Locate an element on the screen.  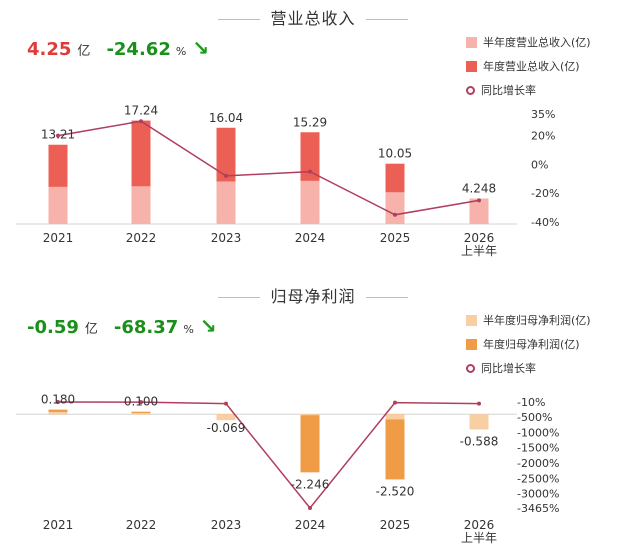
revenue-kpi: 4.25 亿 -24.62% ↘ is located at coordinates (118, 48).